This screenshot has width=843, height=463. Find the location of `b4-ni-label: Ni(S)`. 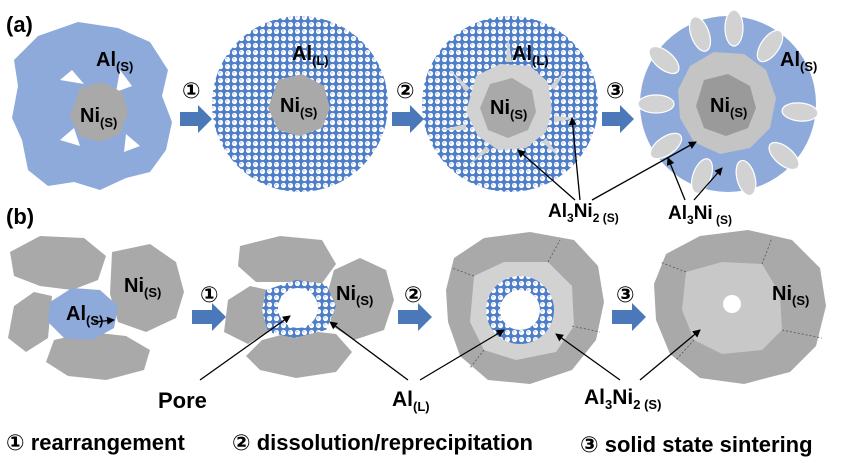

b4-ni-label: Ni(S) is located at coordinates (790, 295).